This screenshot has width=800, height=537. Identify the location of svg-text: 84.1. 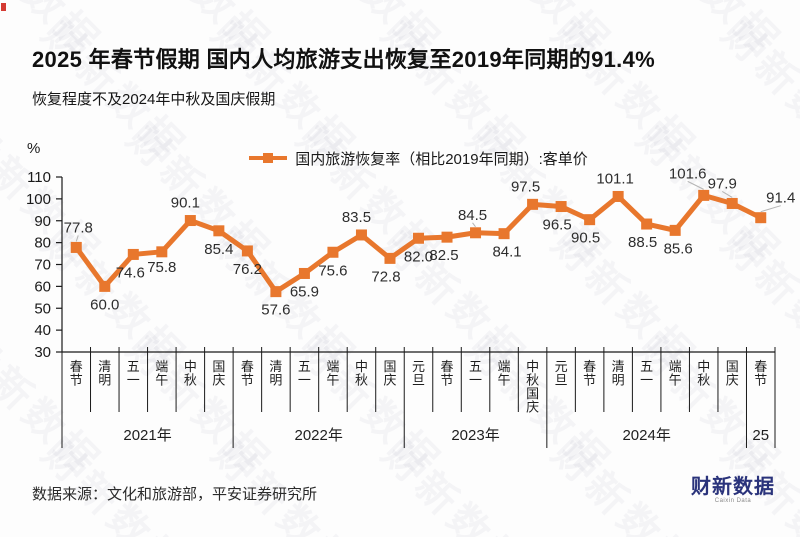
(506, 252).